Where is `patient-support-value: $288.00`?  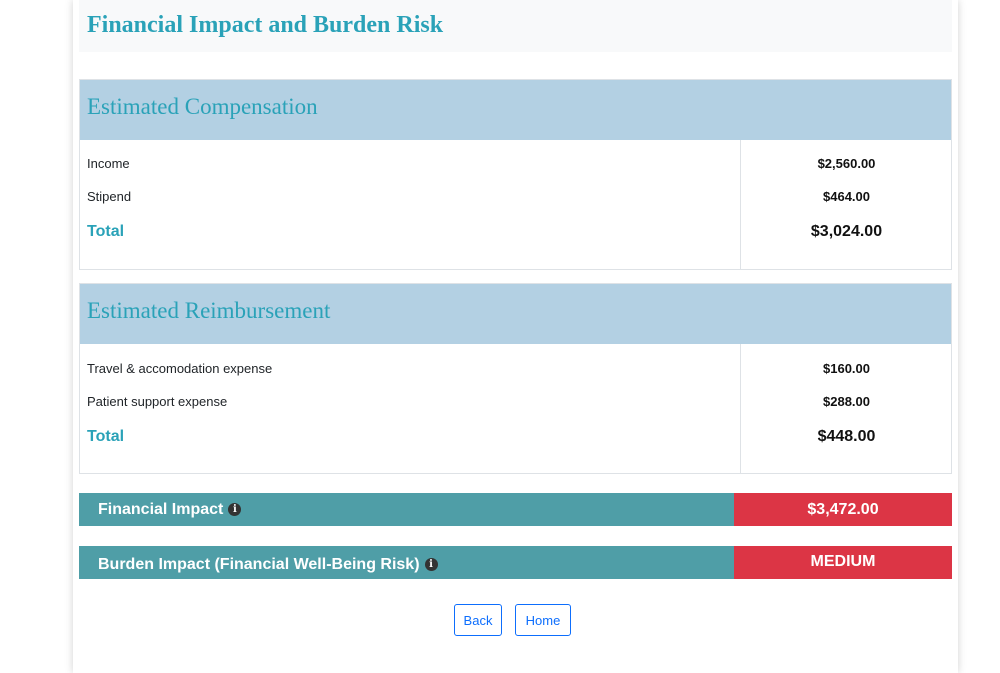 patient-support-value: $288.00 is located at coordinates (846, 401).